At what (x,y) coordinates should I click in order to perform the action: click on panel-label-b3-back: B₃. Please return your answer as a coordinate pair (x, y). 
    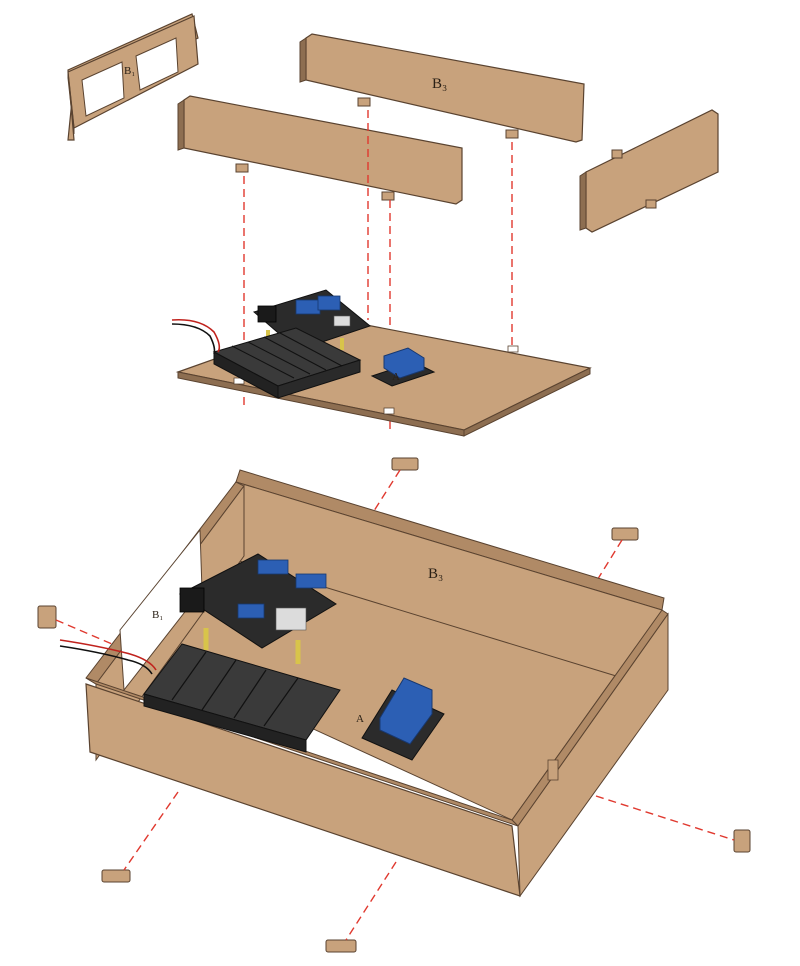
    Looking at the image, I should click on (439, 84).